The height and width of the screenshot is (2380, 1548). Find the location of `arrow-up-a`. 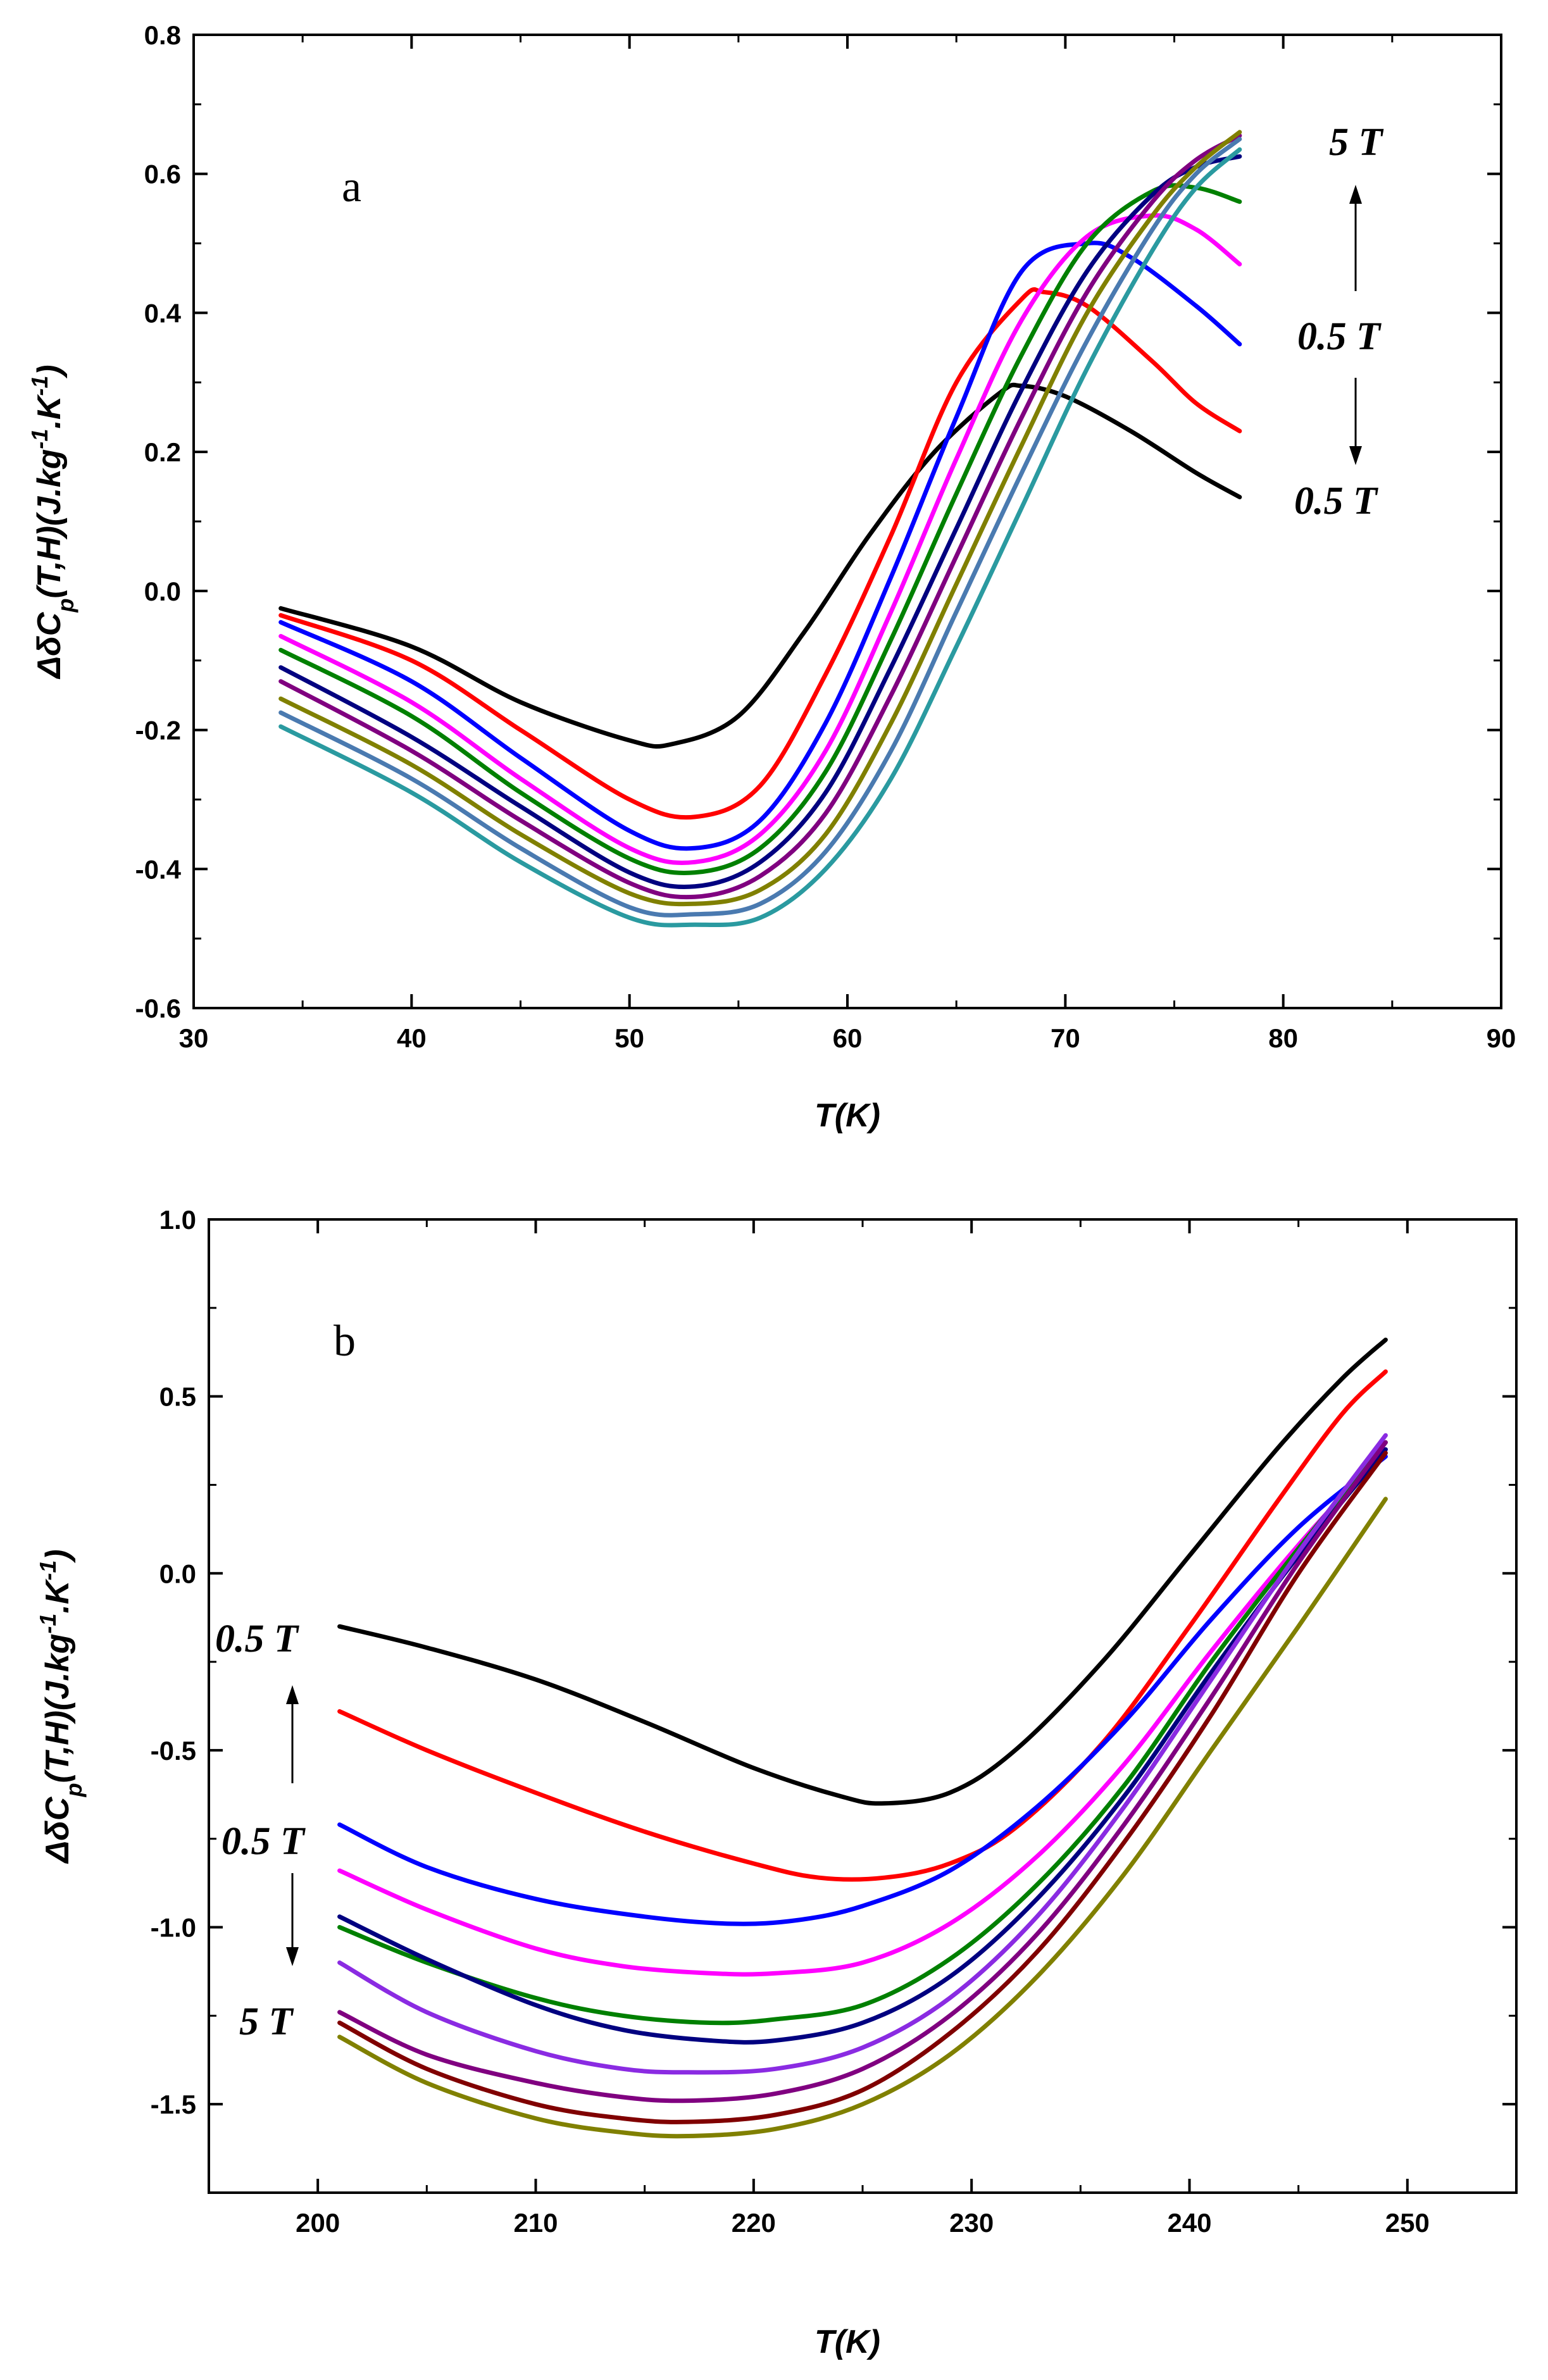

arrow-up-a is located at coordinates (1355, 238).